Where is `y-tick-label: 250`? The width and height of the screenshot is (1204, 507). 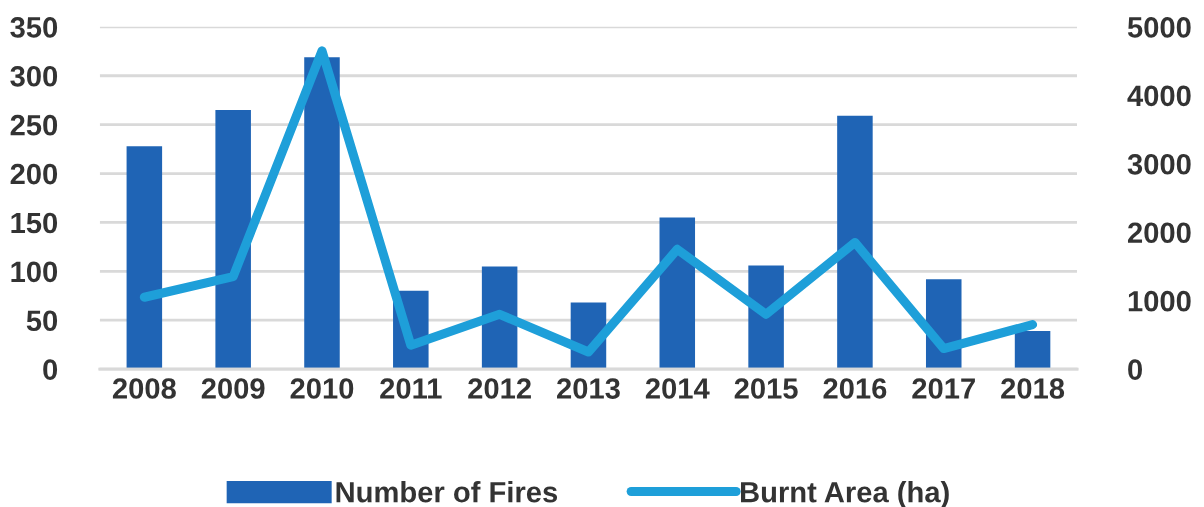
y-tick-label: 250 is located at coordinates (34, 125).